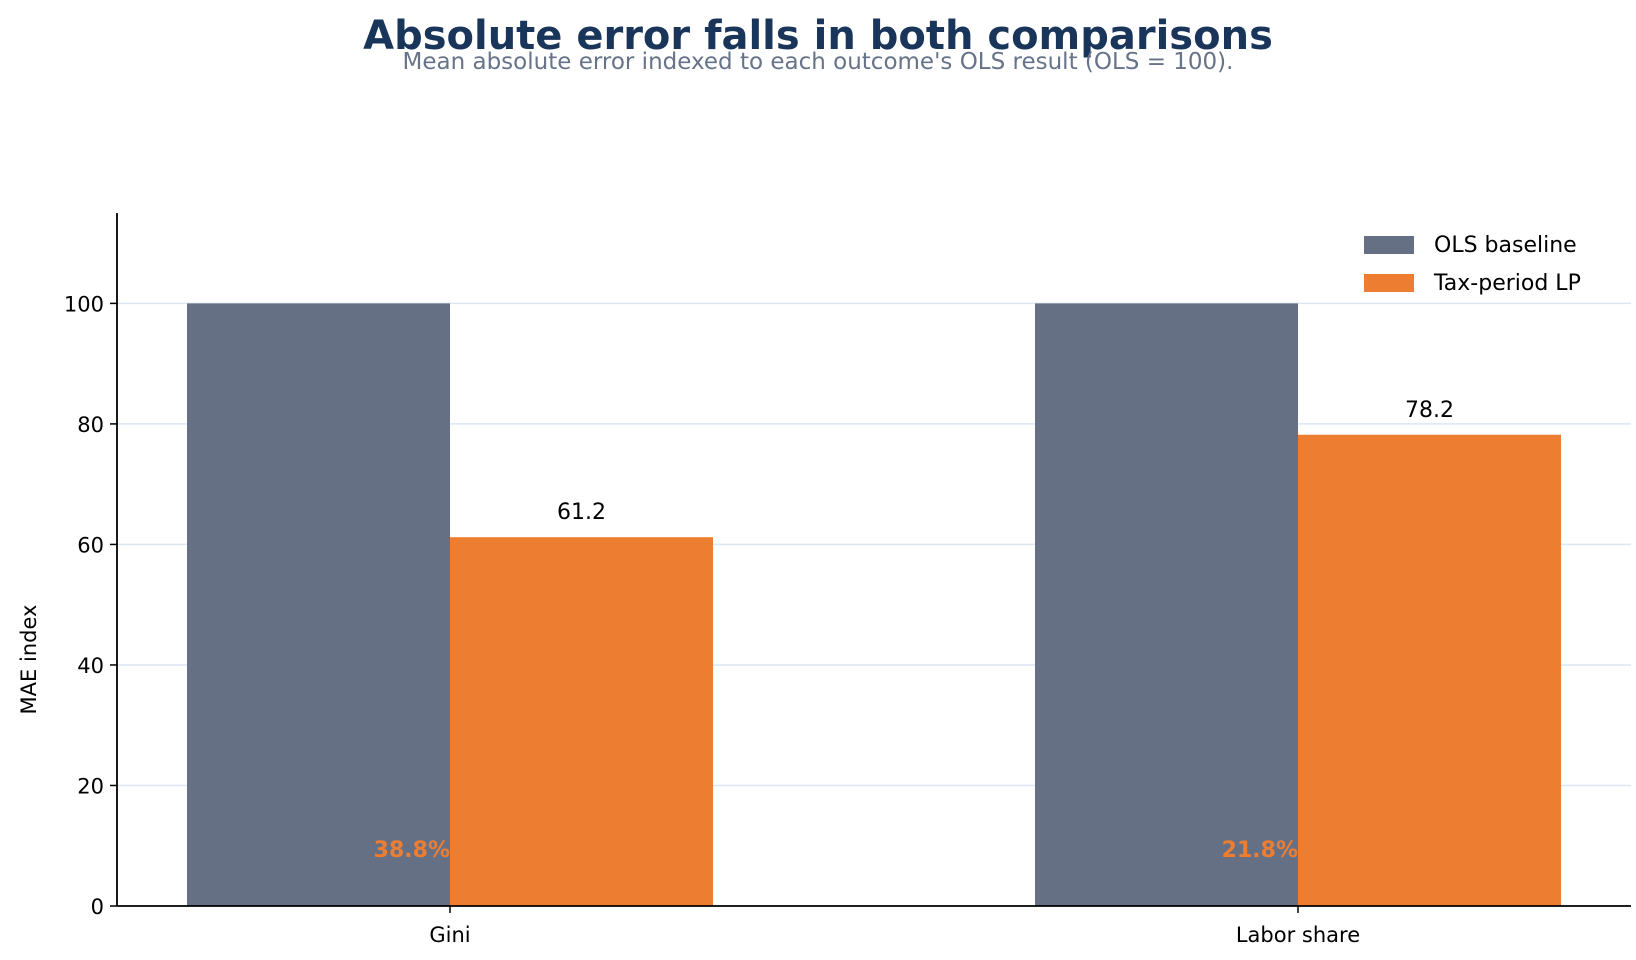 This screenshot has width=1636, height=960. Describe the element at coordinates (1429, 410) in the screenshot. I see `value-label: 78.2` at that location.